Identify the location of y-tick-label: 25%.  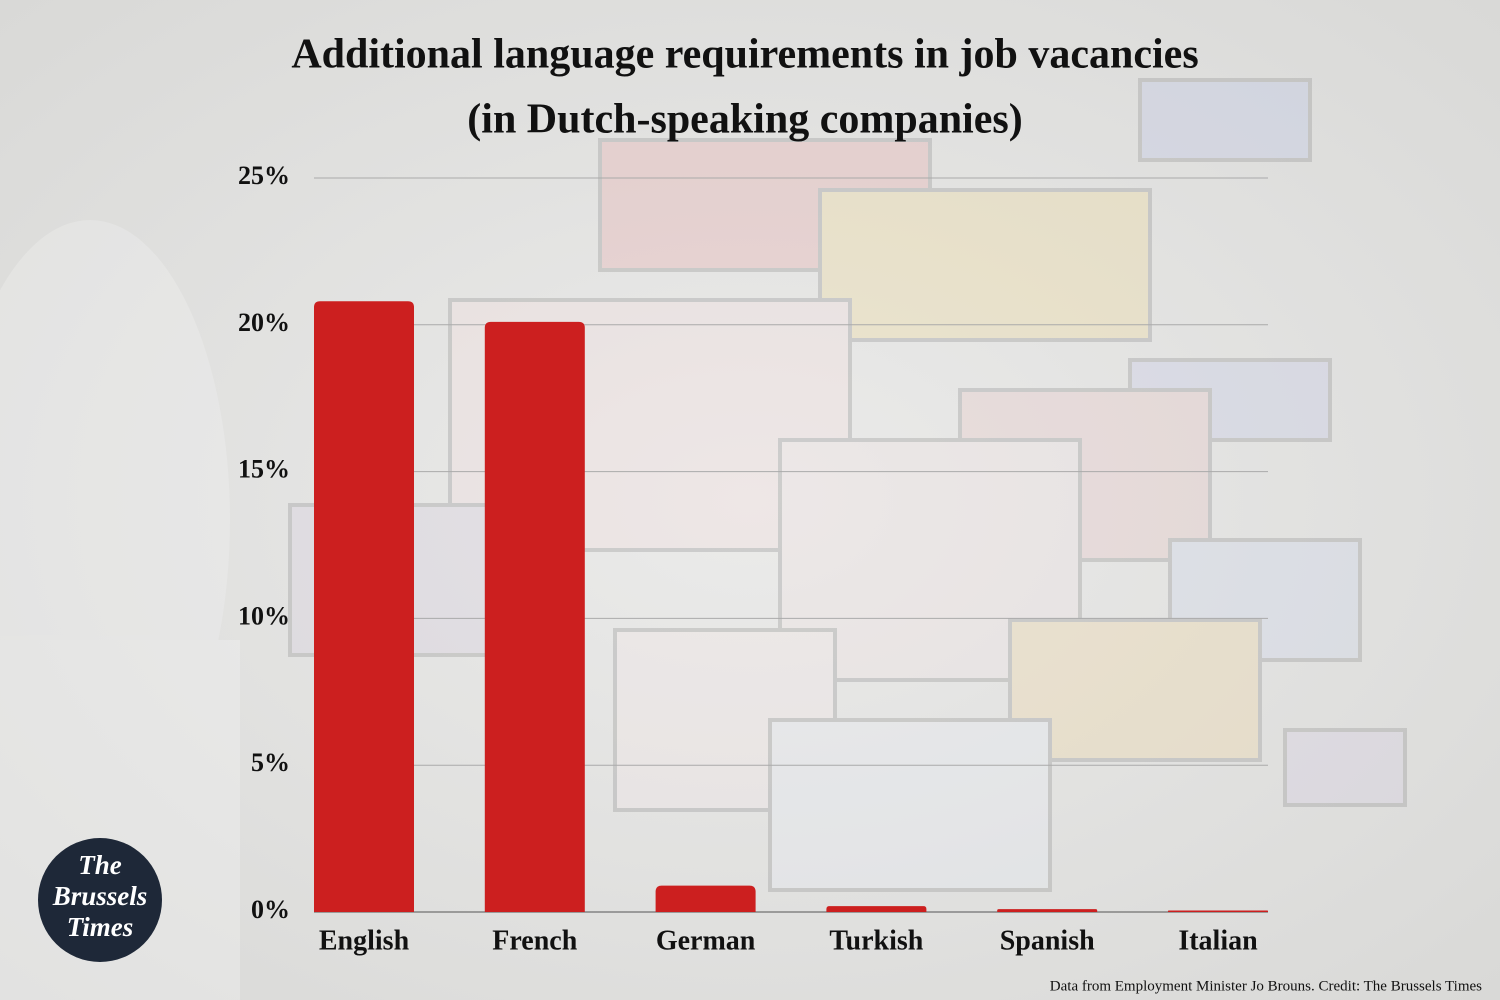
(264, 175).